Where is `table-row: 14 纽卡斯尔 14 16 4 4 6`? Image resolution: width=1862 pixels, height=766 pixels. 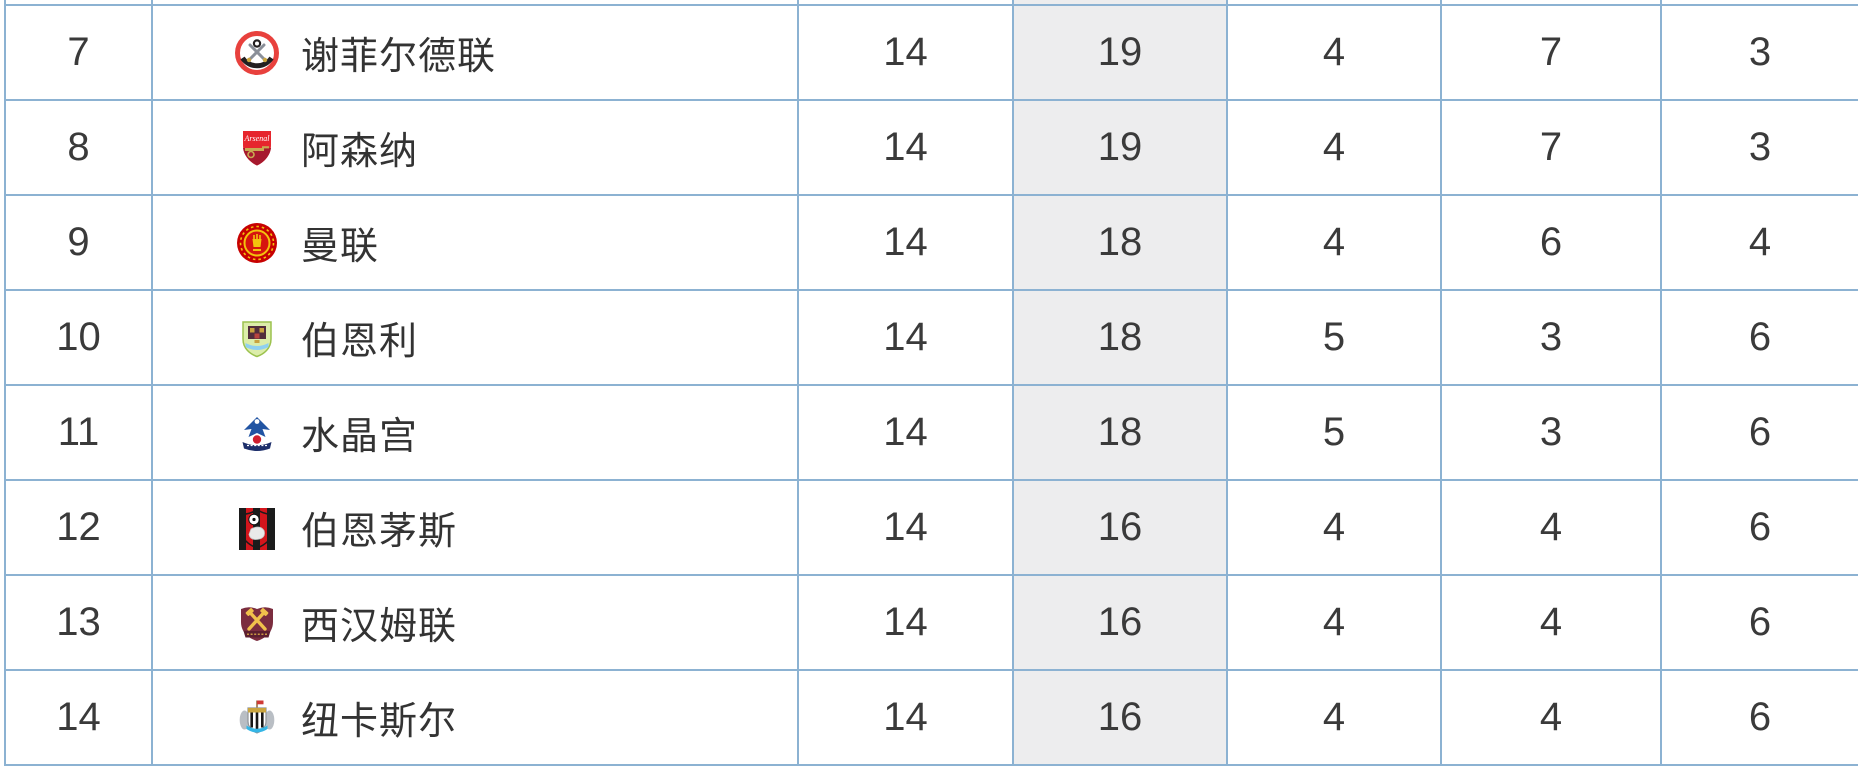
table-row: 14 纽卡斯尔 14 16 4 4 6 is located at coordinates (931, 718).